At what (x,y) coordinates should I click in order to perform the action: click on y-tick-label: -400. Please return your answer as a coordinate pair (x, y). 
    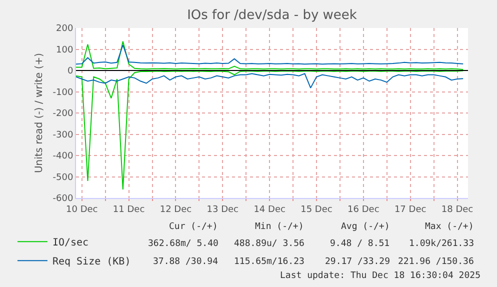
    Looking at the image, I should click on (63, 157).